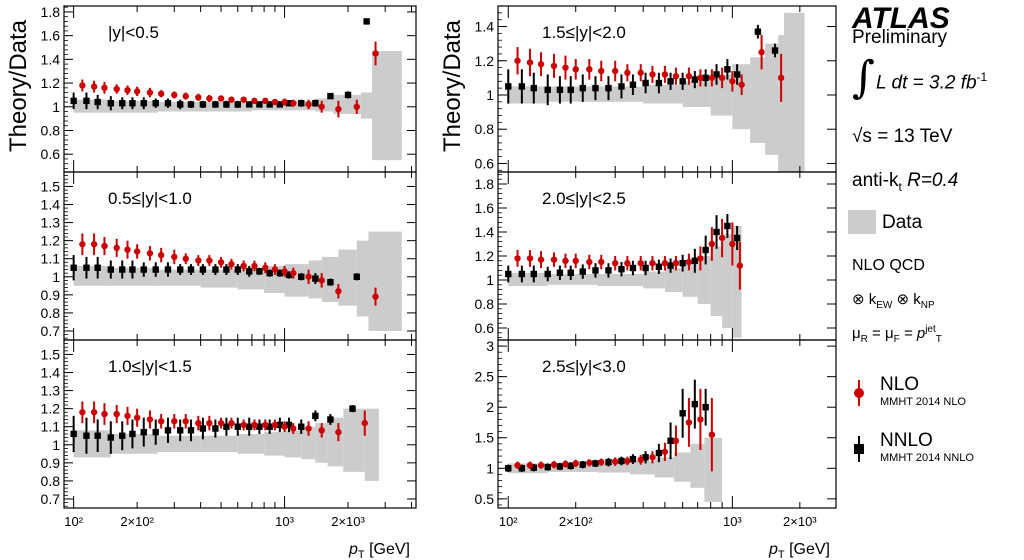  I want to click on y-tick-label: 1, so click(56, 107).